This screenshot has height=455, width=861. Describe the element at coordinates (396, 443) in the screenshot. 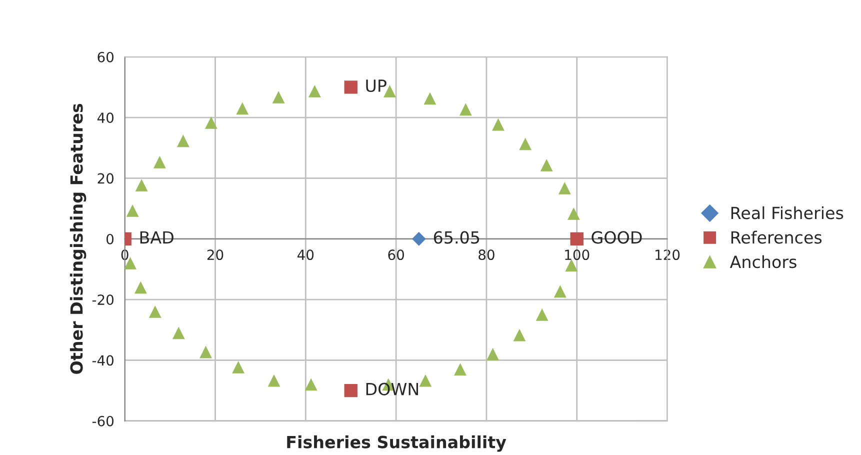

I see `x-axis-title: Fisheries Sustainability` at that location.